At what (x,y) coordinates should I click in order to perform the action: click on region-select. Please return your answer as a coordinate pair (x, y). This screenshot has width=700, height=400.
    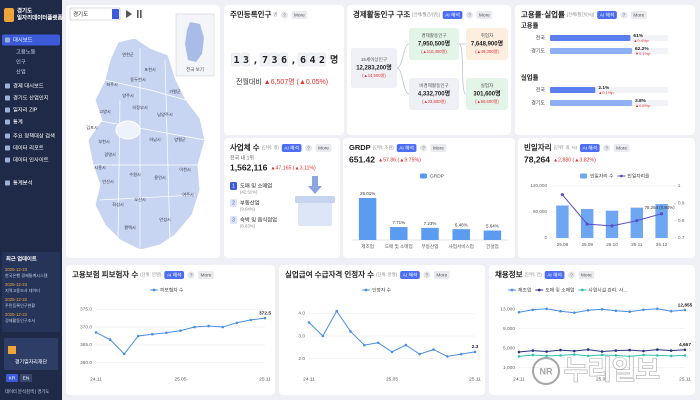
    Looking at the image, I should click on (95, 14).